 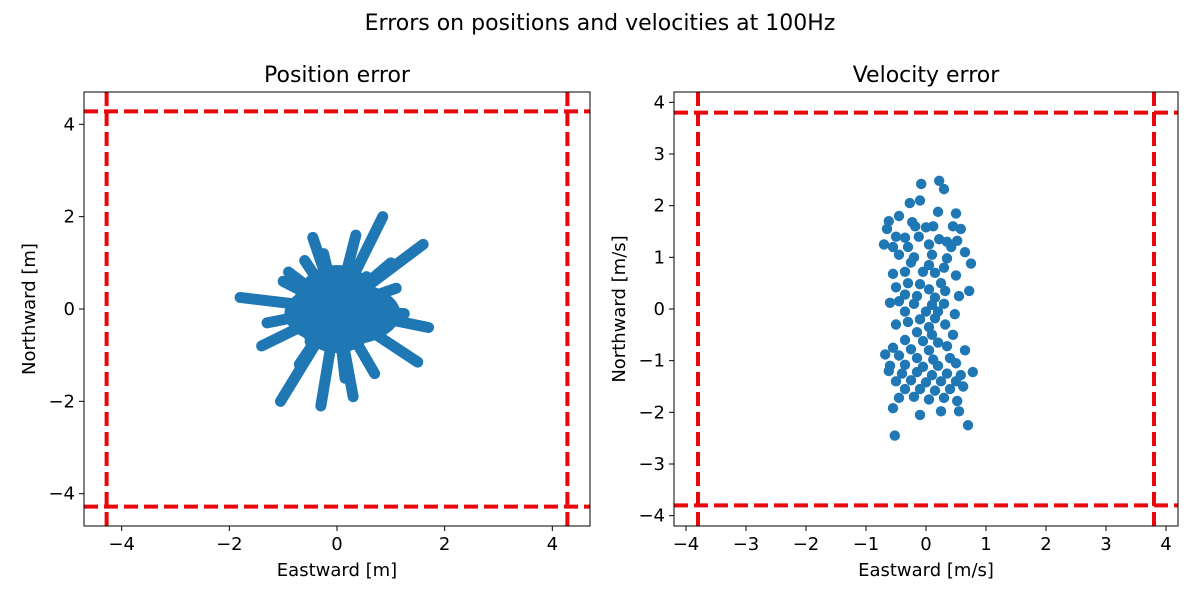 What do you see at coordinates (29, 309) in the screenshot?
I see `position-y-axis-label: Northward [m]` at bounding box center [29, 309].